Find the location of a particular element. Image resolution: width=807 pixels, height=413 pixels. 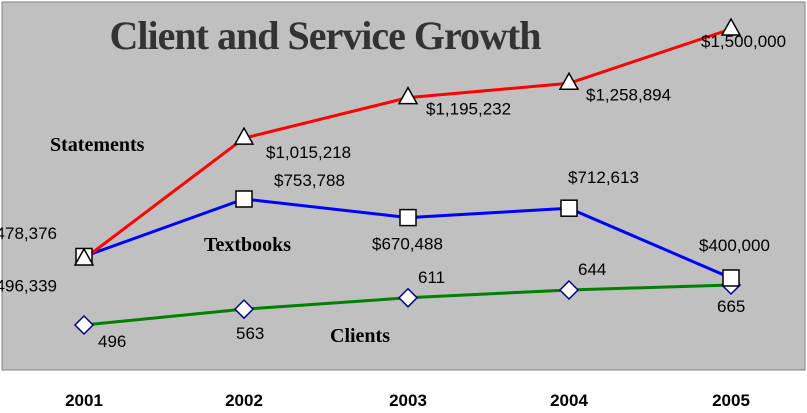

data-label-statements-2005: $1,500,000 is located at coordinates (743, 41).